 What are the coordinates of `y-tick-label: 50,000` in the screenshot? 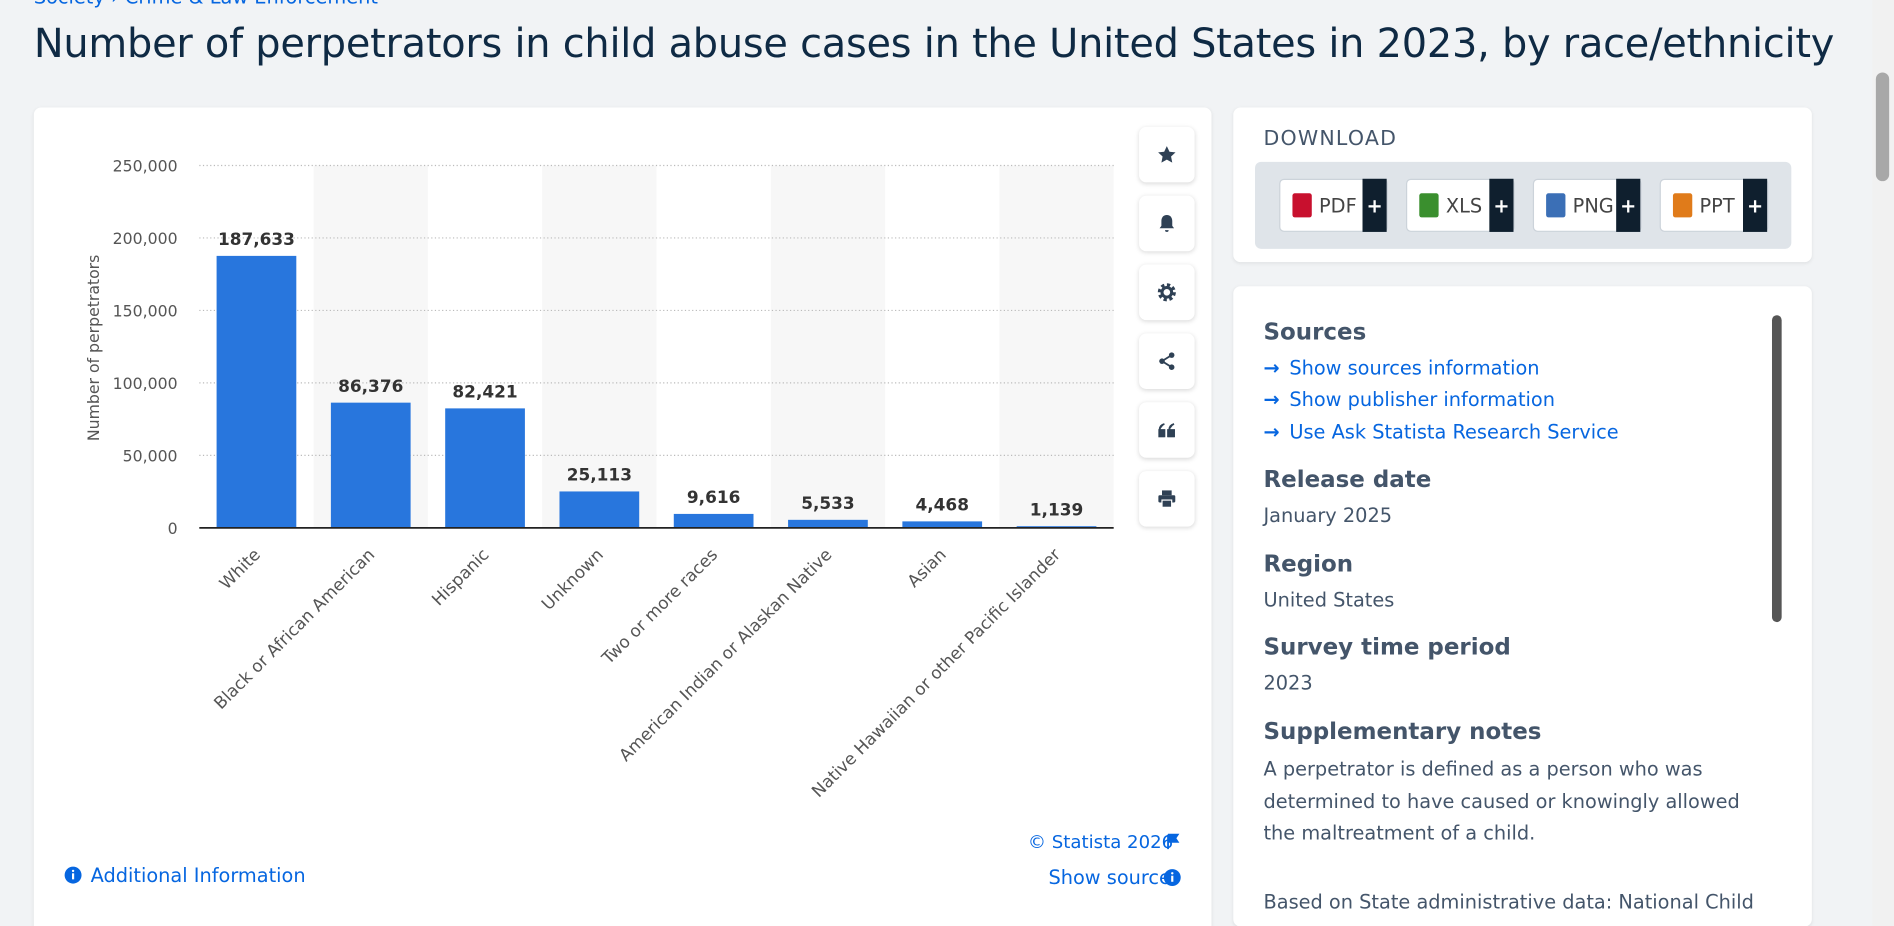 It's located at (150, 455).